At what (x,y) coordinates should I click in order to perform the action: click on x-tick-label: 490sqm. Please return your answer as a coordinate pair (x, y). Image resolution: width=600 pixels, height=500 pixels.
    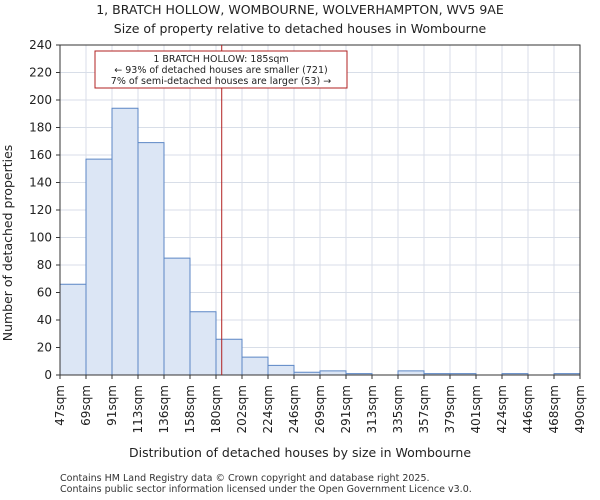
    Looking at the image, I should click on (580, 409).